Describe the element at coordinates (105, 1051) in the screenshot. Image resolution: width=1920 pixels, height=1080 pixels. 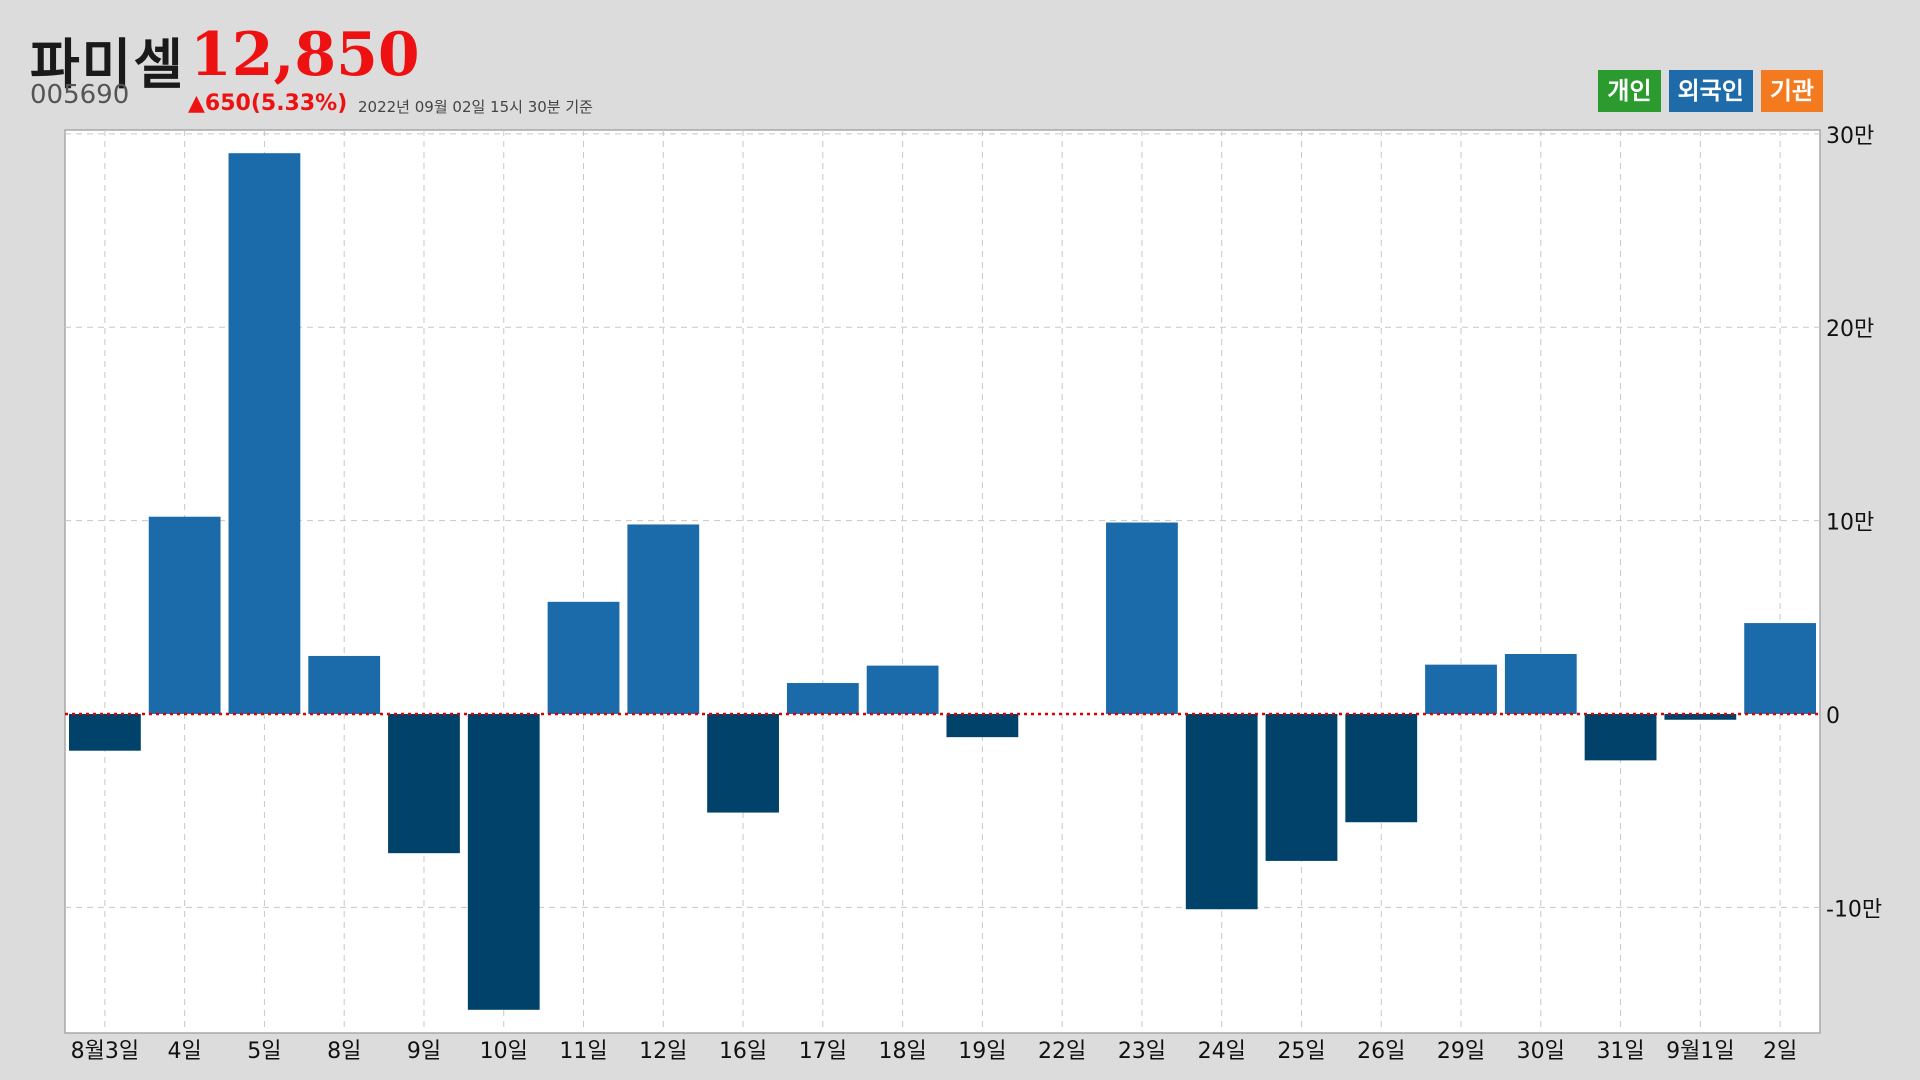
I see `x-tick-label: 8월3일` at that location.